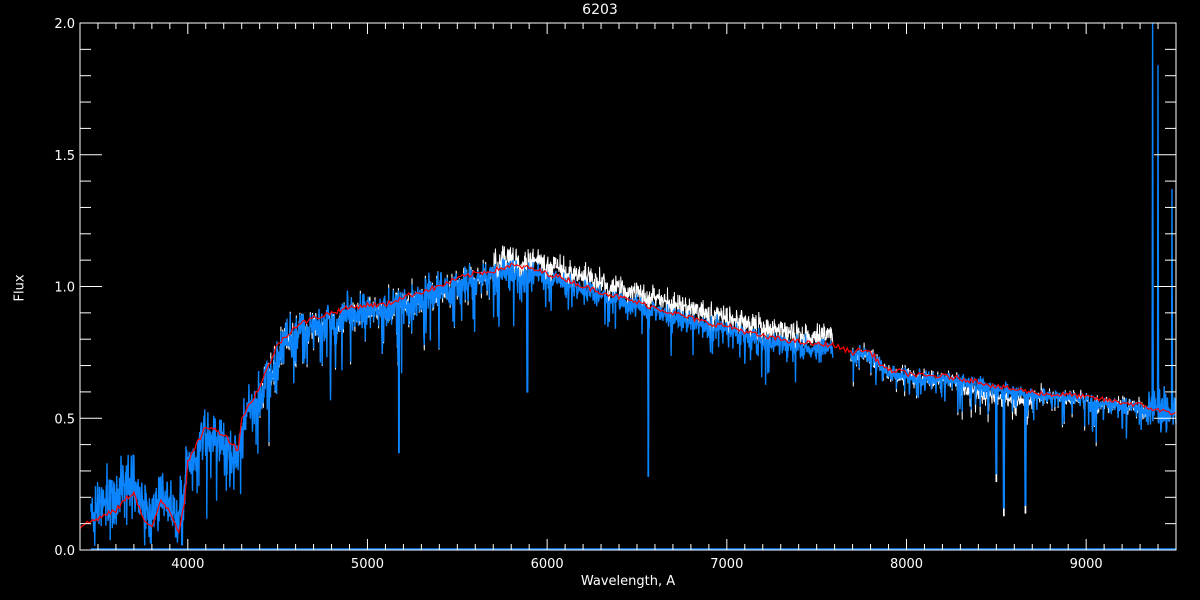 The height and width of the screenshot is (600, 1200). Describe the element at coordinates (628, 581) in the screenshot. I see `x-axis-label: Wavelength, A` at that location.